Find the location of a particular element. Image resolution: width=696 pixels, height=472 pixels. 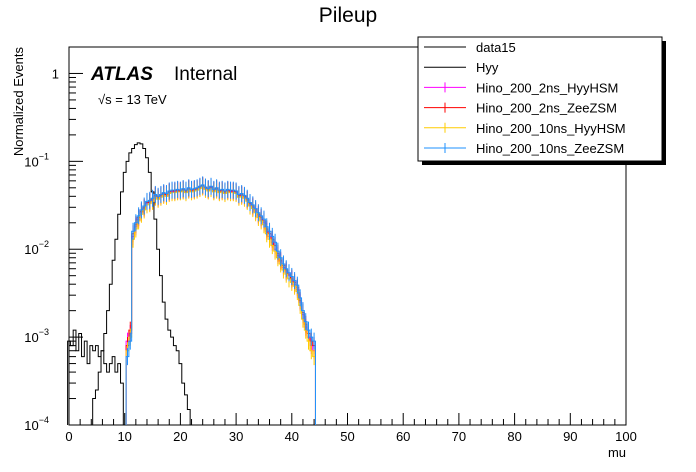

y-tick-exponent: −3 is located at coordinates (44, 332).